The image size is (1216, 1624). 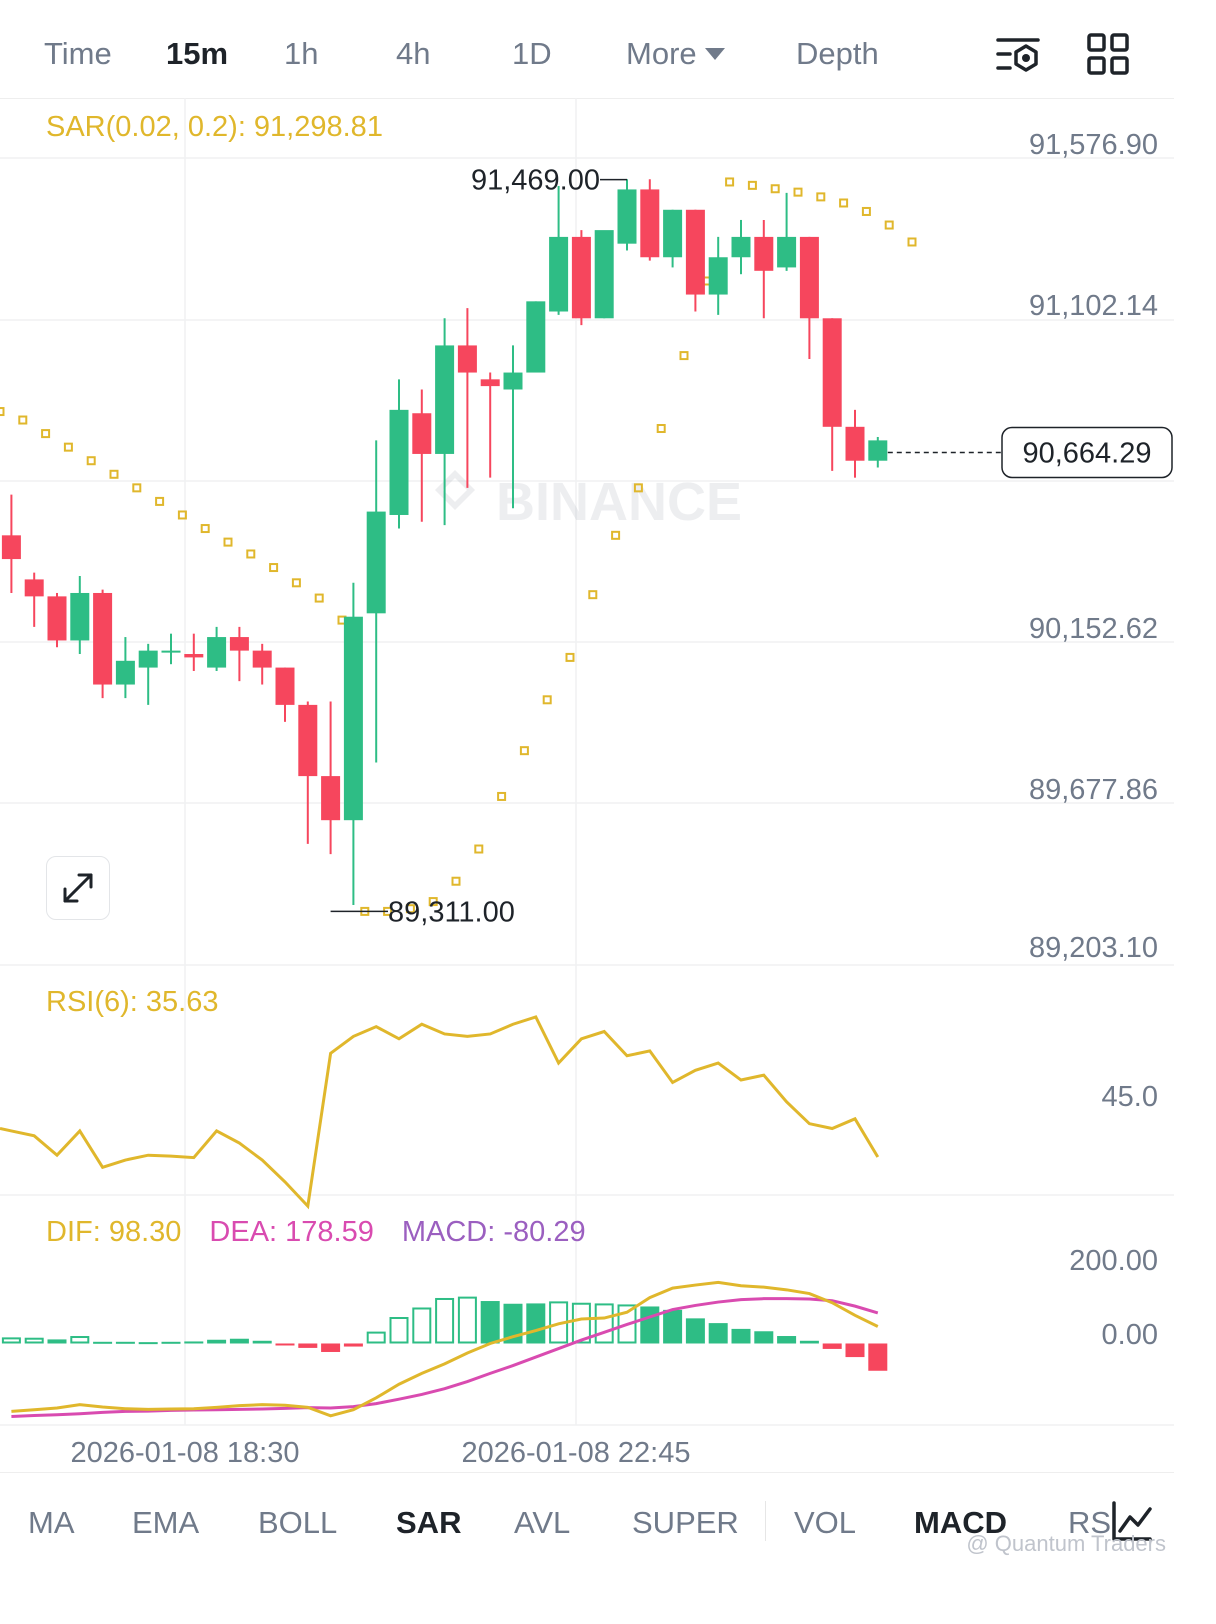 I want to click on indicator-ma: MA, so click(x=51, y=1522).